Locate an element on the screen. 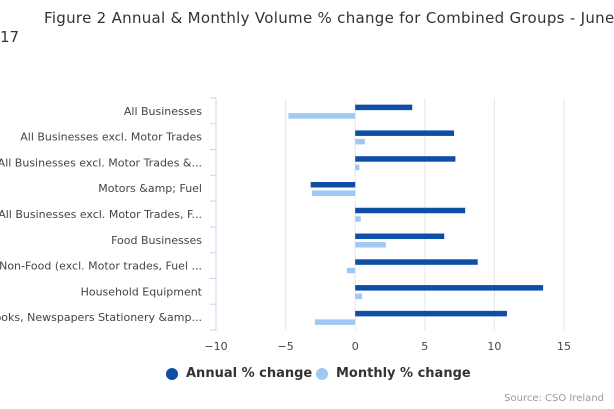 The image size is (614, 409). legend-annual-marker is located at coordinates (172, 373).